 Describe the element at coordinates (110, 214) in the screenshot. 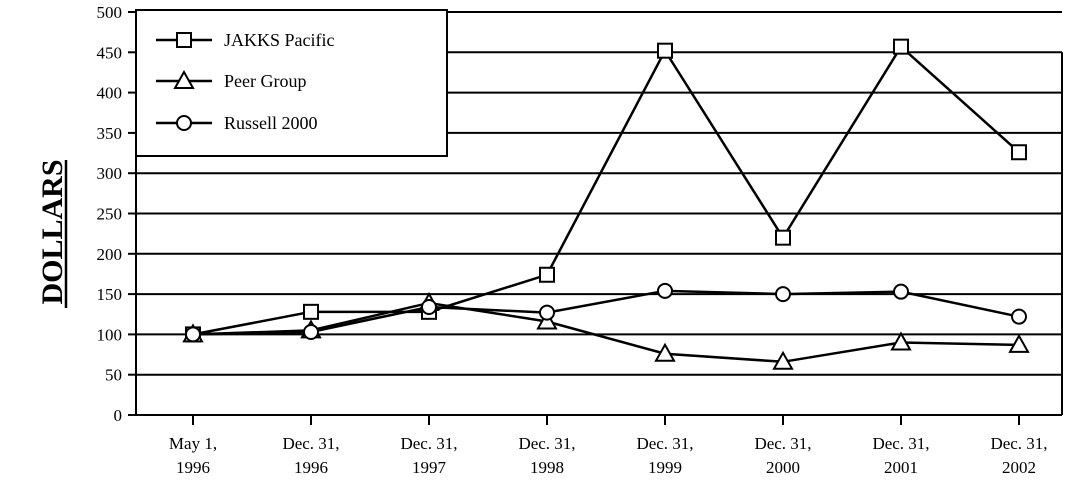

I see `y-tick-label: 250` at that location.